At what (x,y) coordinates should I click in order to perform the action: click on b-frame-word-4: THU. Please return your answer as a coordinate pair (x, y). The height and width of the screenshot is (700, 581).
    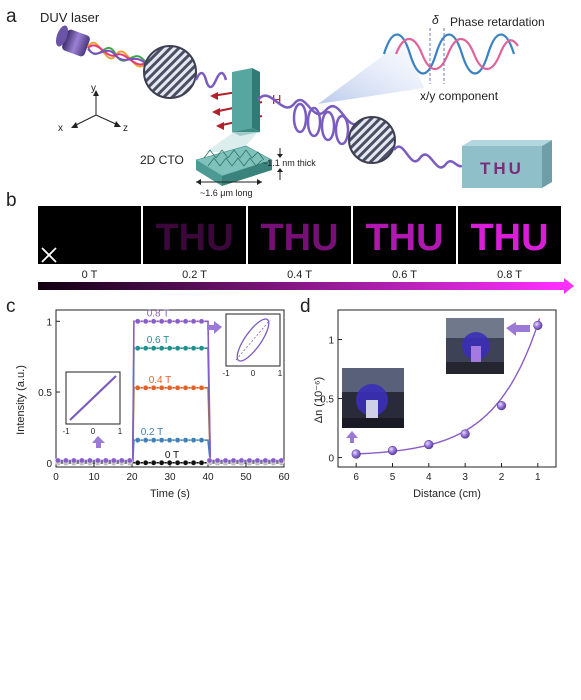
    Looking at the image, I should click on (509, 238).